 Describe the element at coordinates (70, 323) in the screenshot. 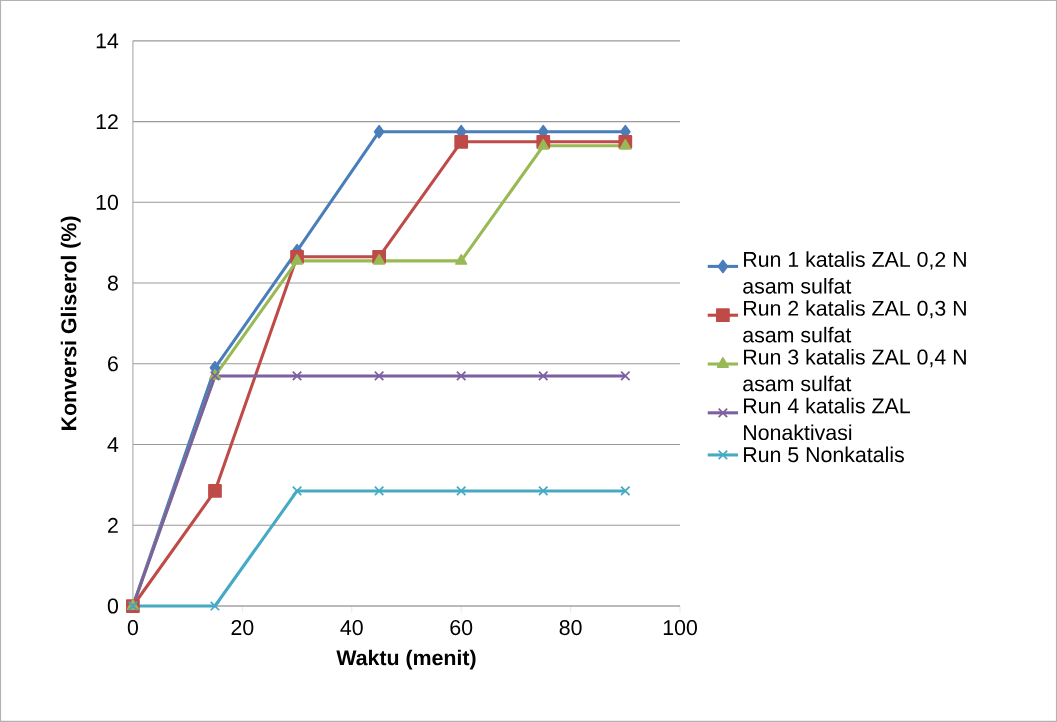

I see `y-axis-title: Konversi Gliserol (%)` at that location.